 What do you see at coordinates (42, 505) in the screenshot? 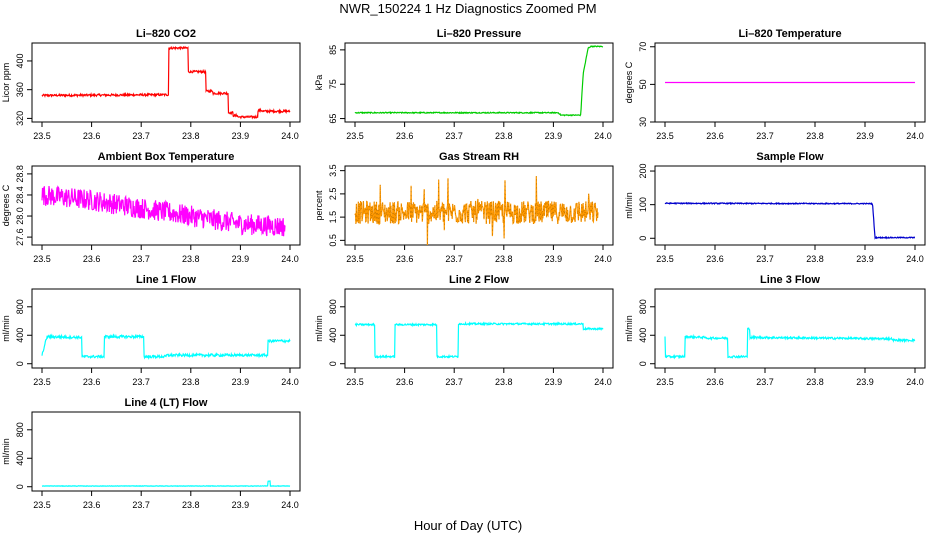
I see `line4-flow-xtick-label-0: 23.5` at bounding box center [42, 505].